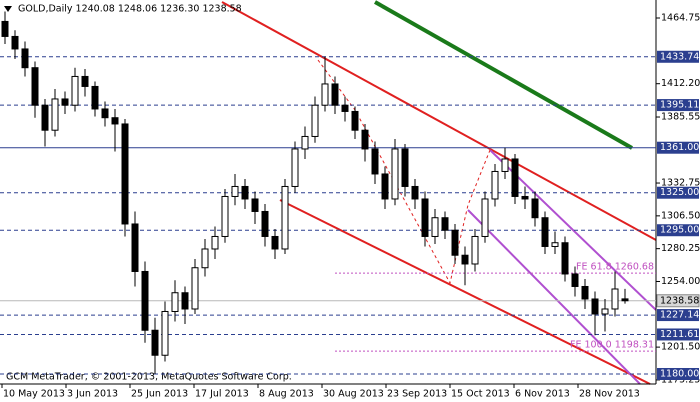 The height and width of the screenshot is (402, 700). I want to click on x-tick-label: 3 Jun 2013, so click(92, 394).